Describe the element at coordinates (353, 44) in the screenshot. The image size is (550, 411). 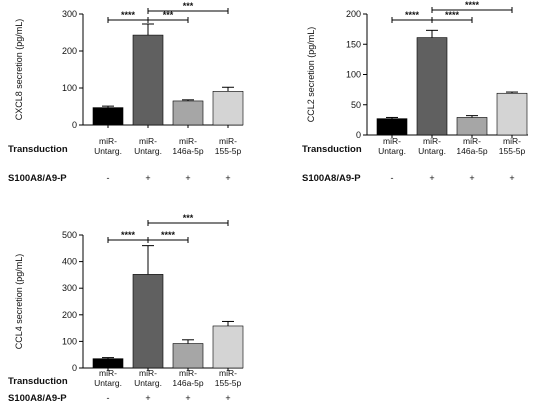
I see `y-tick-label: 150` at that location.